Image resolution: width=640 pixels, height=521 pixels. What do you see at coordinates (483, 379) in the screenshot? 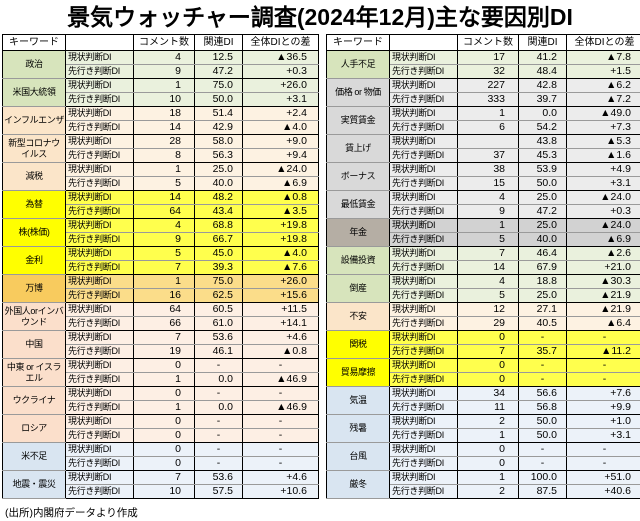
I see `di-row: 先行き判断DI 0- -` at bounding box center [483, 379].